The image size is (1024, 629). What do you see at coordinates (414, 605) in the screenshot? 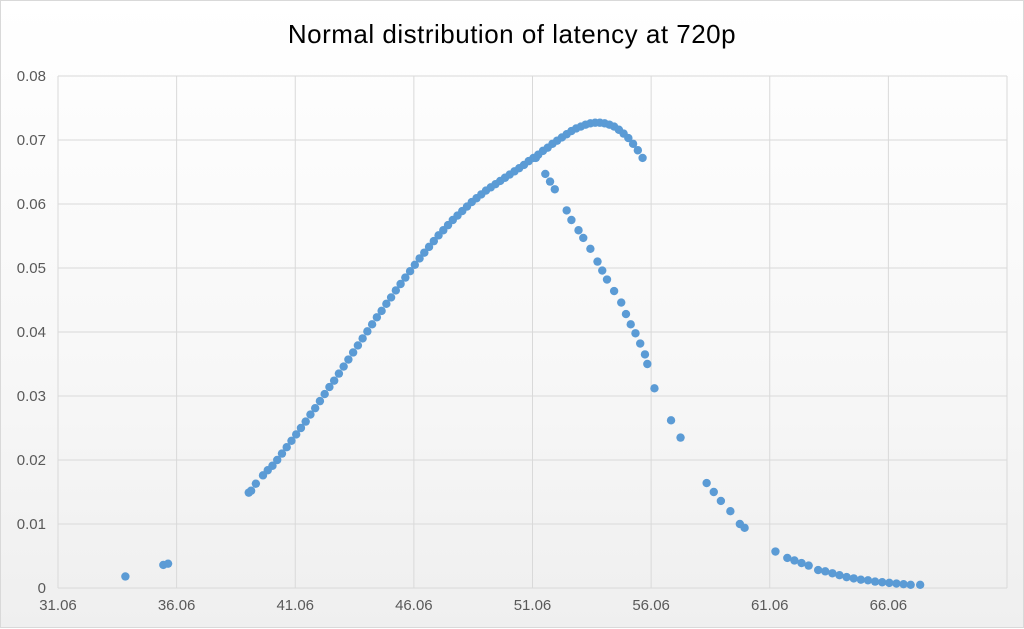
I see `x-tick-label: 46.06` at bounding box center [414, 605].